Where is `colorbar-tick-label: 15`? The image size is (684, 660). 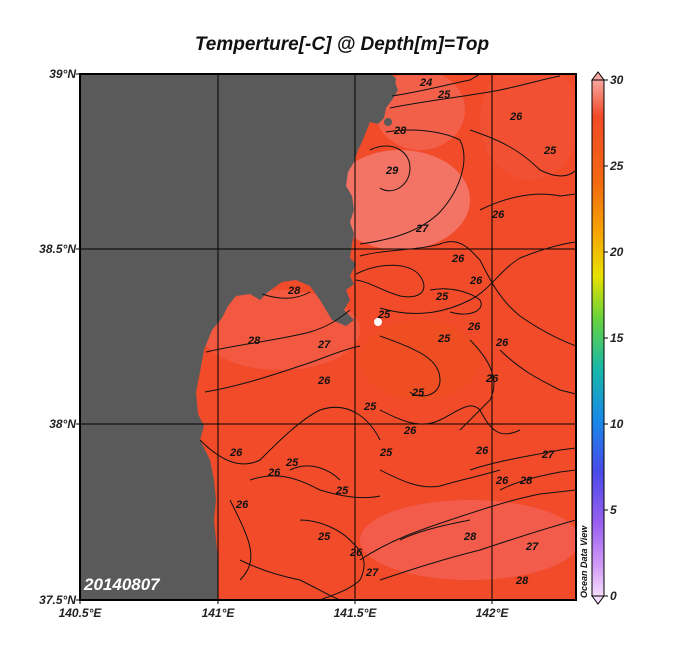
colorbar-tick-label: 15 is located at coordinates (617, 338).